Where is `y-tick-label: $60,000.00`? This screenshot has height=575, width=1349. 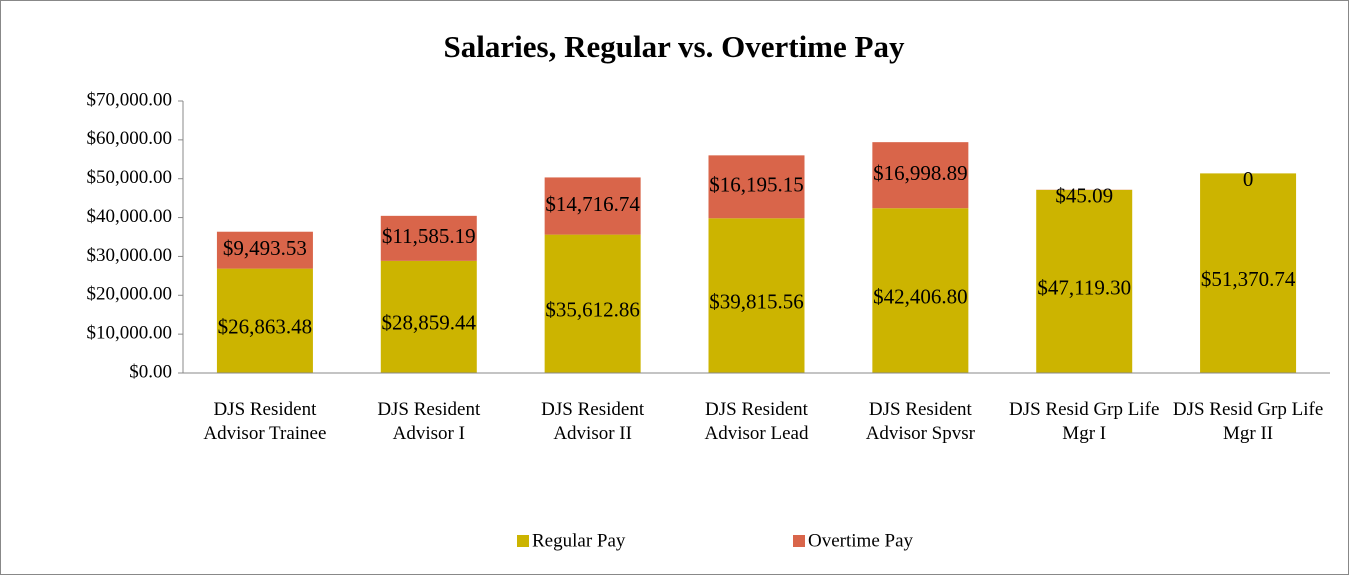
y-tick-label: $60,000.00 is located at coordinates (130, 138).